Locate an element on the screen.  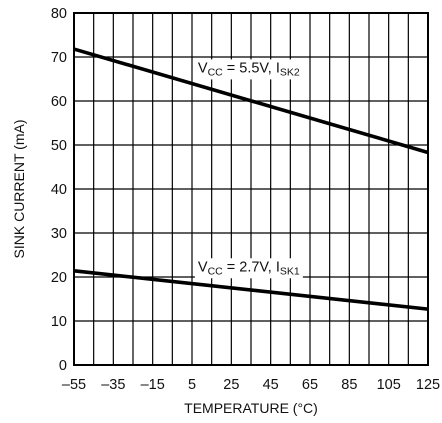
y-tick-label: 0 is located at coordinates (63, 366).